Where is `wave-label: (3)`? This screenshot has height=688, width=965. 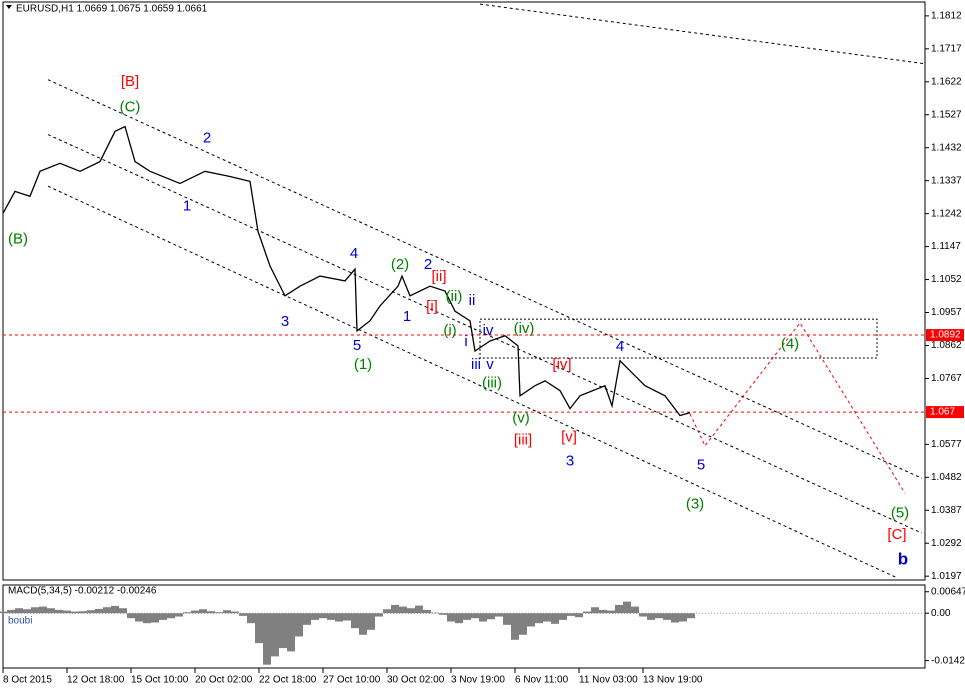
wave-label: (3) is located at coordinates (695, 503).